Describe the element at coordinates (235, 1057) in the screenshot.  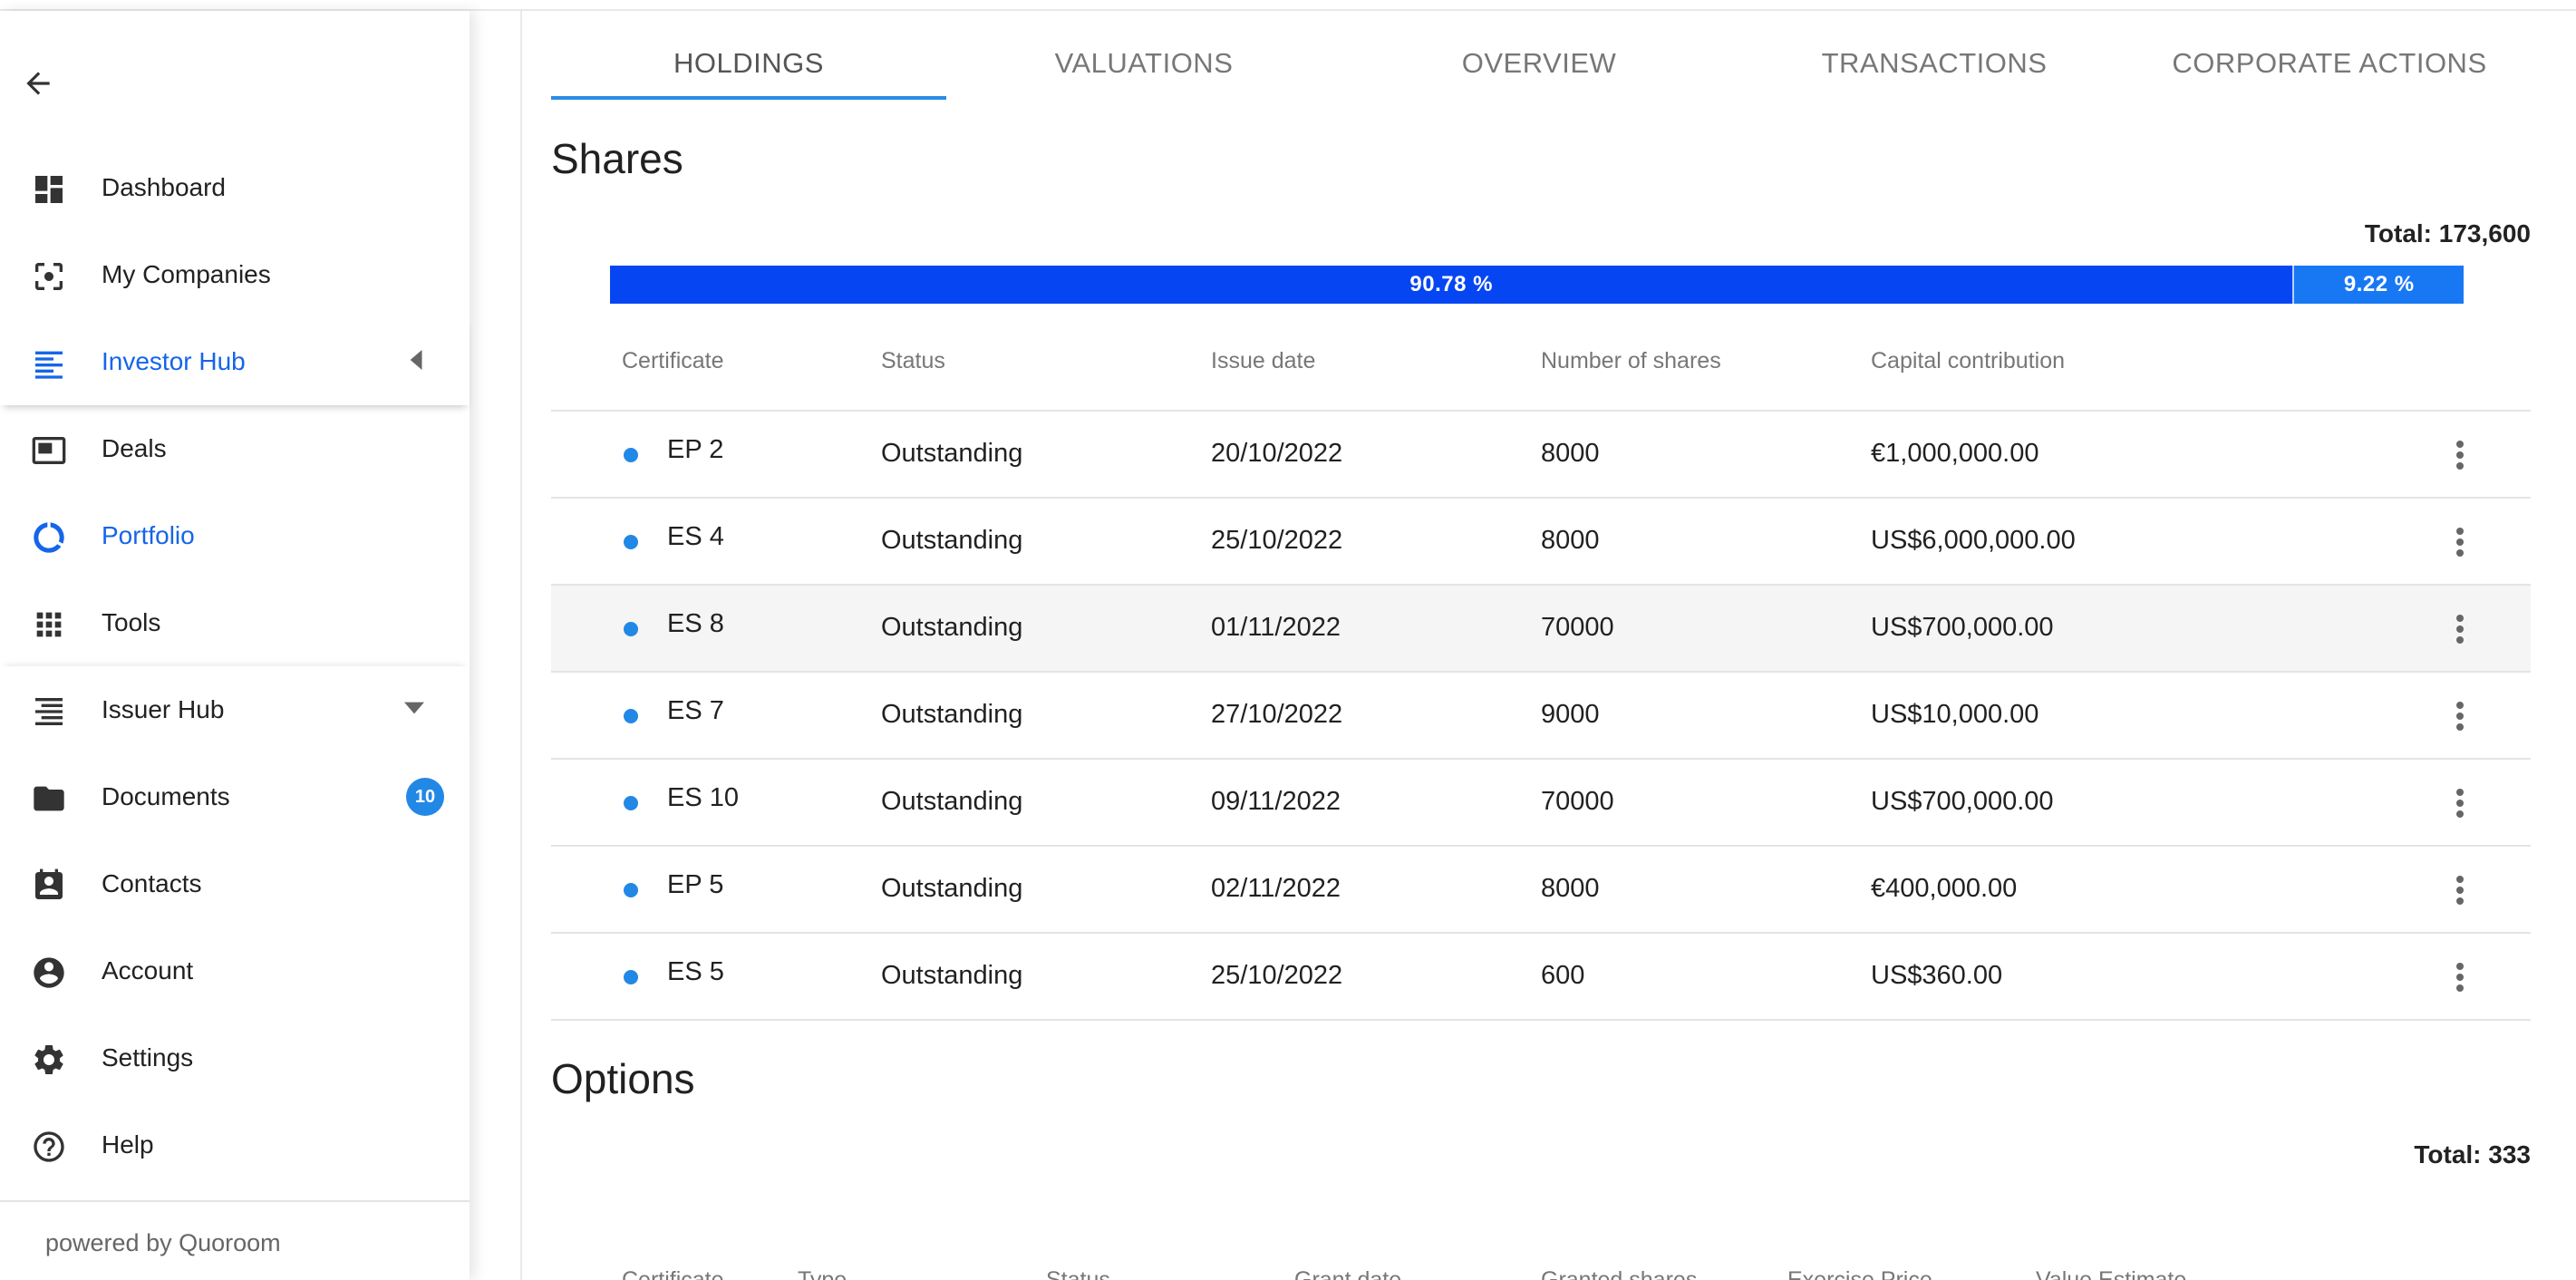
I see `sidebar-item-settings: Settings` at that location.